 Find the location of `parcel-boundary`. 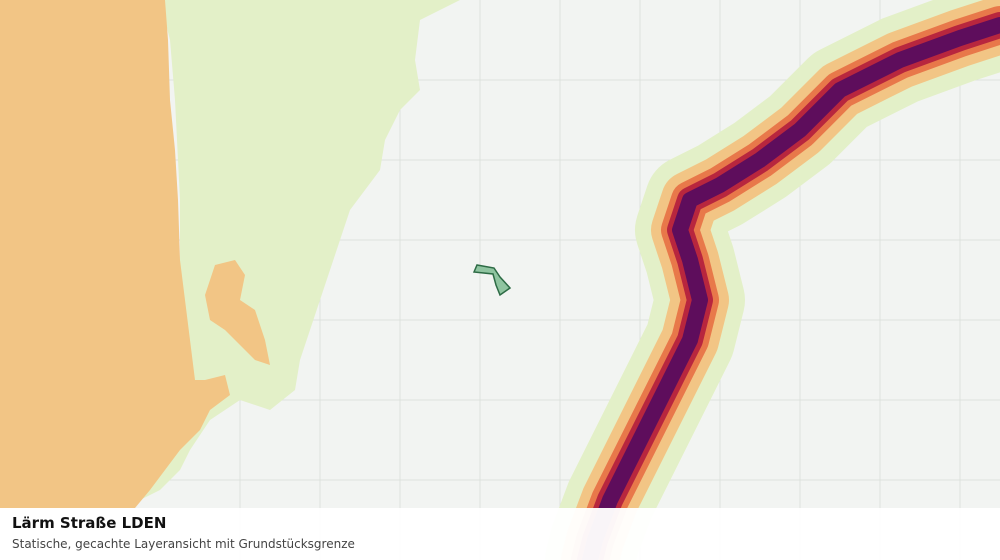

parcel-boundary is located at coordinates (492, 280).